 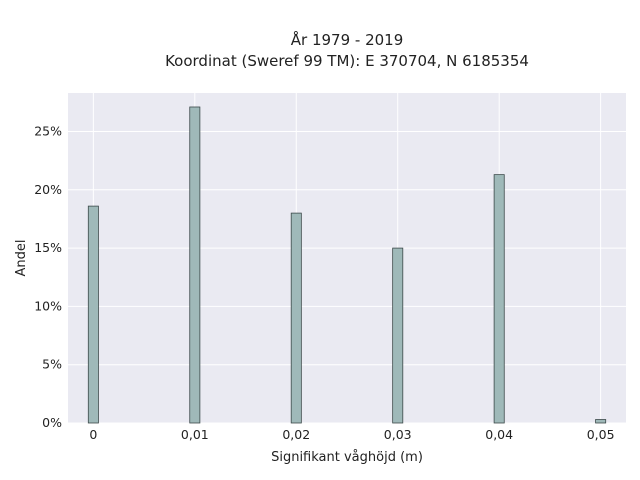 What do you see at coordinates (499, 434) in the screenshot?
I see `x-tick-label: 0,04` at bounding box center [499, 434].